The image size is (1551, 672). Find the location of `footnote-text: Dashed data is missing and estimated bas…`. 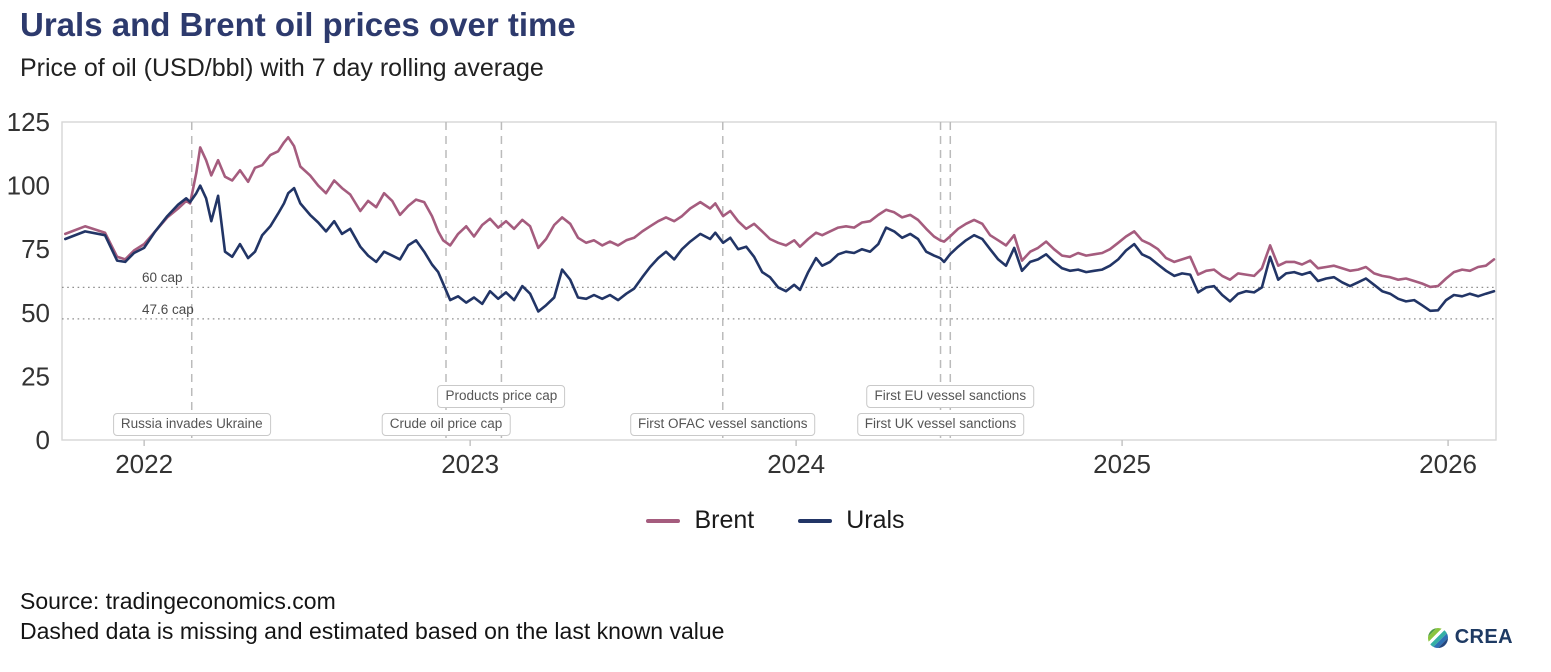

footnote-text: Dashed data is missing and estimated bas… is located at coordinates (372, 631).